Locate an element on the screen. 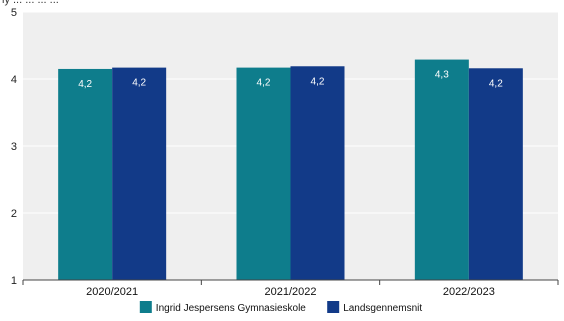 The height and width of the screenshot is (321, 564). x-category-label: 2022/2023 is located at coordinates (469, 292).